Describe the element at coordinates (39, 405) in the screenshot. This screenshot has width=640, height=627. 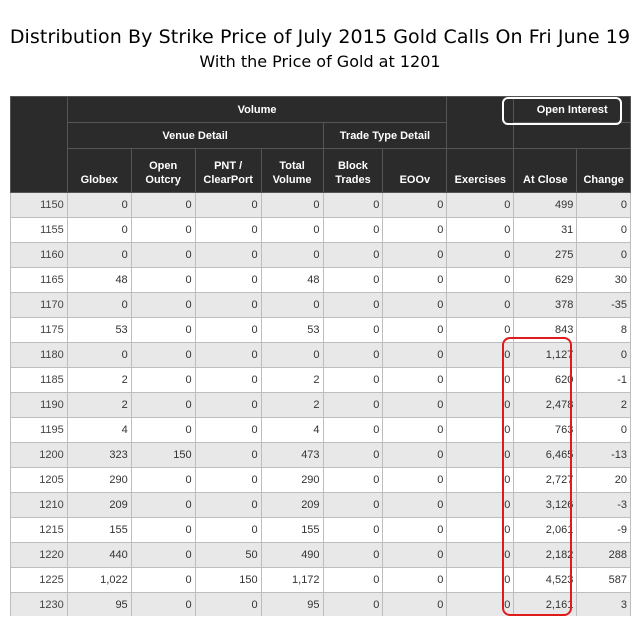
I see `cell-strike: 1190` at that location.